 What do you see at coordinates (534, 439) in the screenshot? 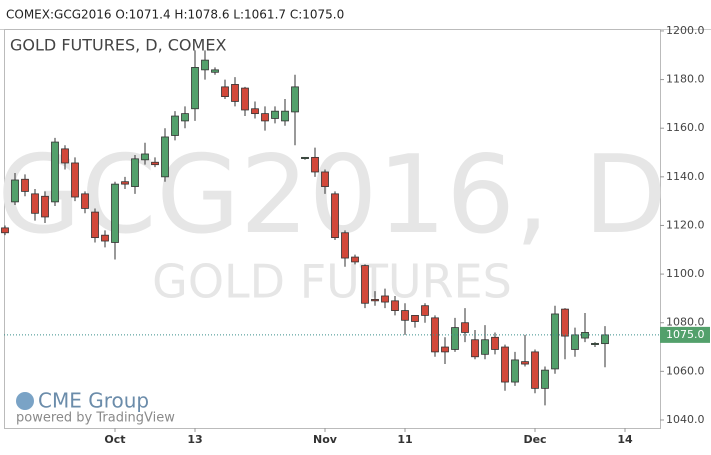
I see `x-tick-label: Dec` at bounding box center [534, 439].